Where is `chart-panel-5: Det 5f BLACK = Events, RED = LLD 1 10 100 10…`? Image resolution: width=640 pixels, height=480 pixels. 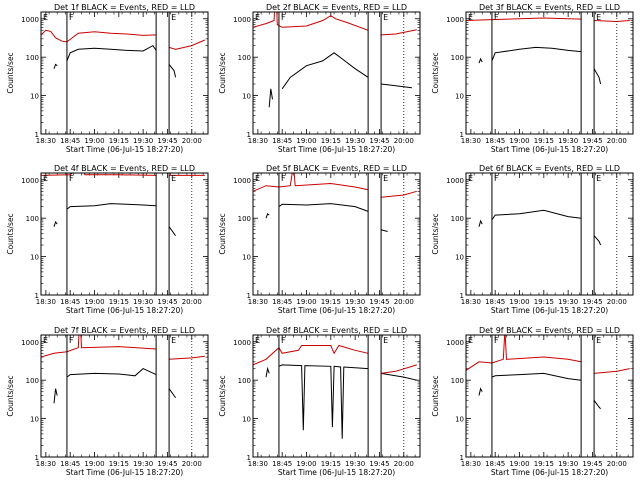 chart-panel-5: Det 5f BLACK = Events, RED = LLD 1 10 100 10… is located at coordinates (319, 239).